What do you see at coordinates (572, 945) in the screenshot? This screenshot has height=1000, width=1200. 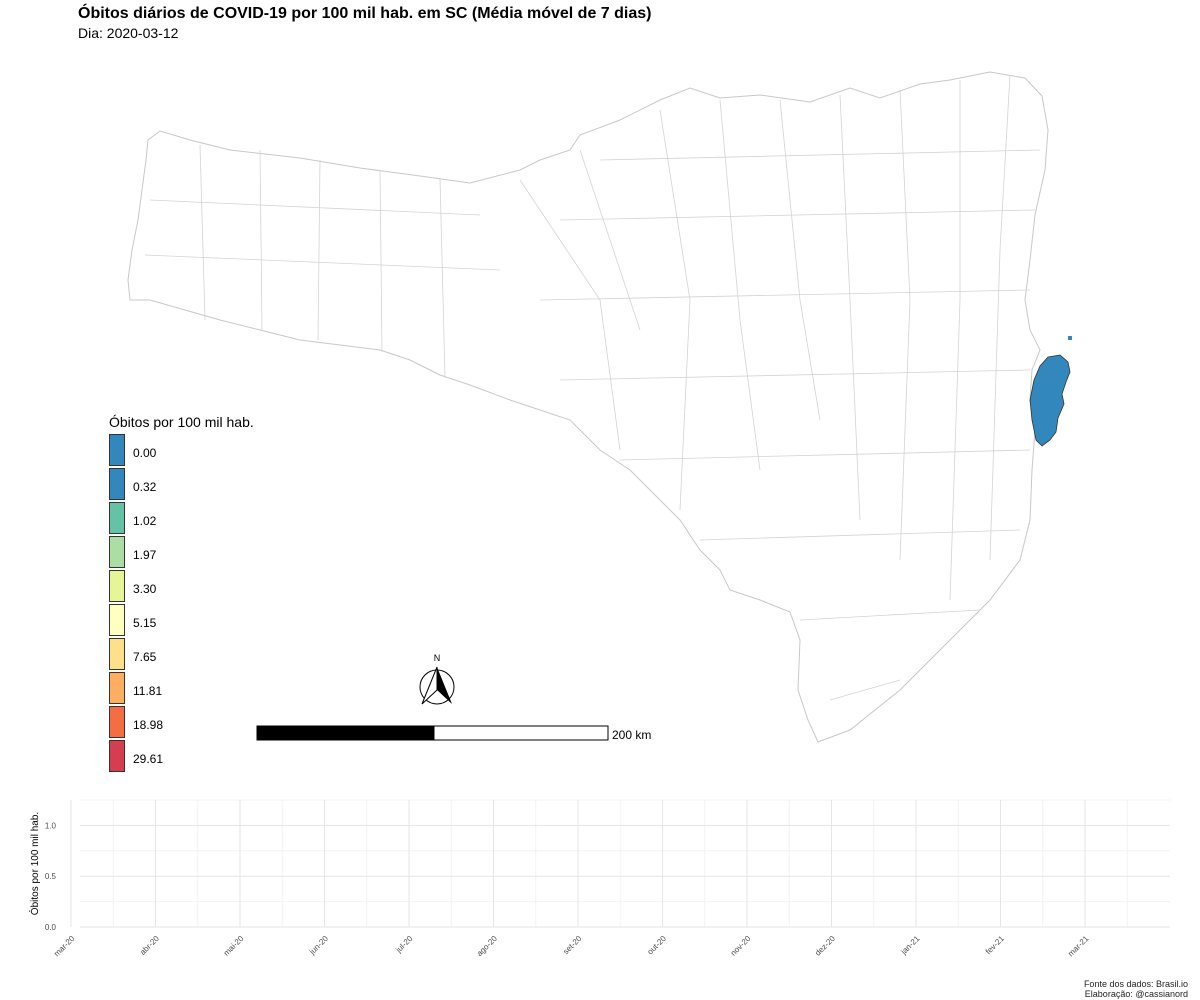 I see `x-tick-label: set-20` at bounding box center [572, 945].